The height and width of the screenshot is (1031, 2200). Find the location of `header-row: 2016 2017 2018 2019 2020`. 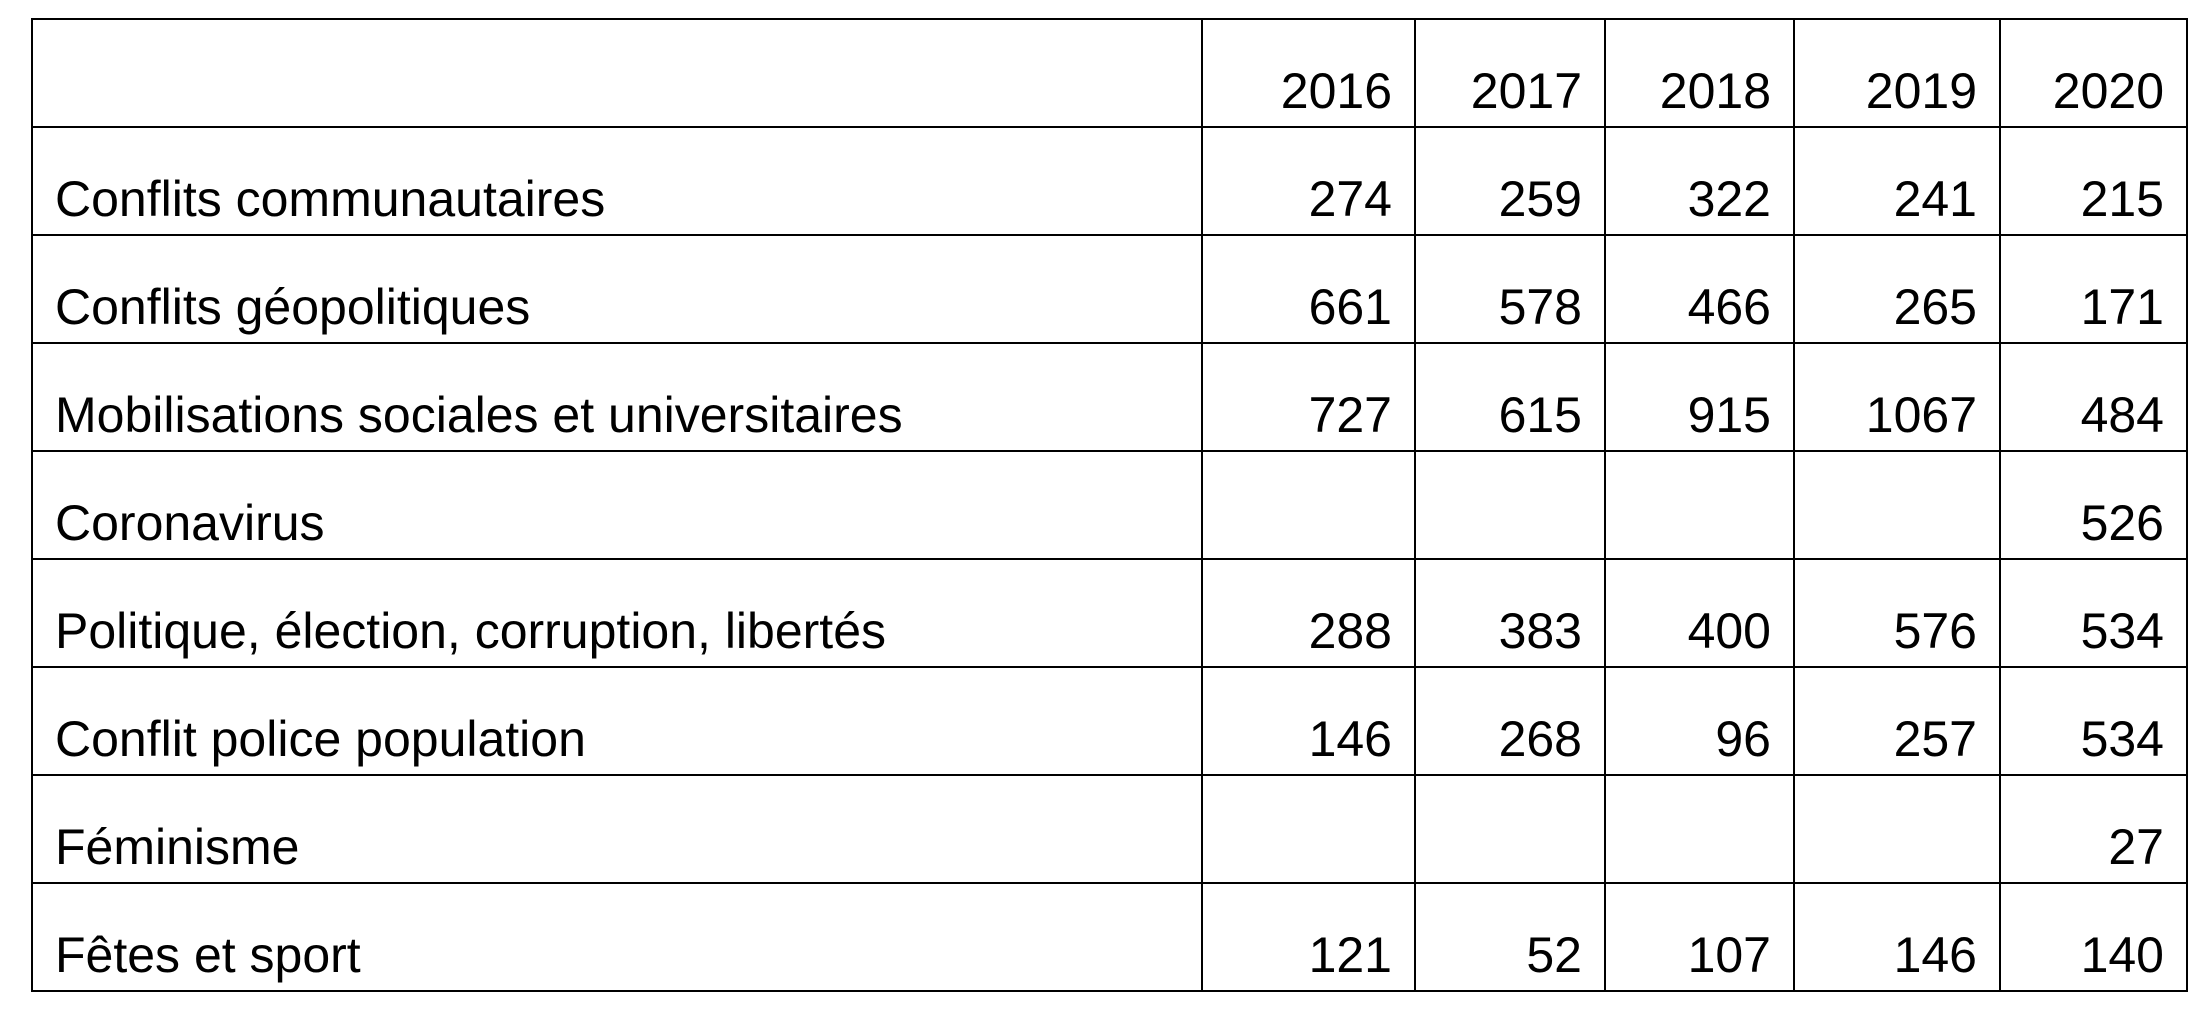

header-row: 2016 2017 2018 2019 2020 is located at coordinates (1109, 73).